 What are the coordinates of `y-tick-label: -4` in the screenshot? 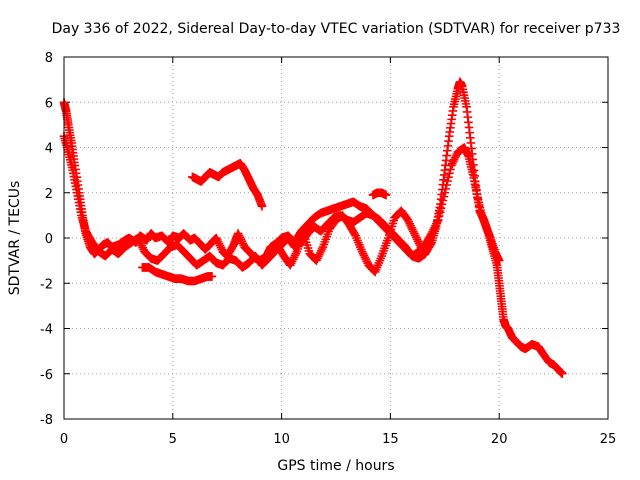 It's located at (46, 330).